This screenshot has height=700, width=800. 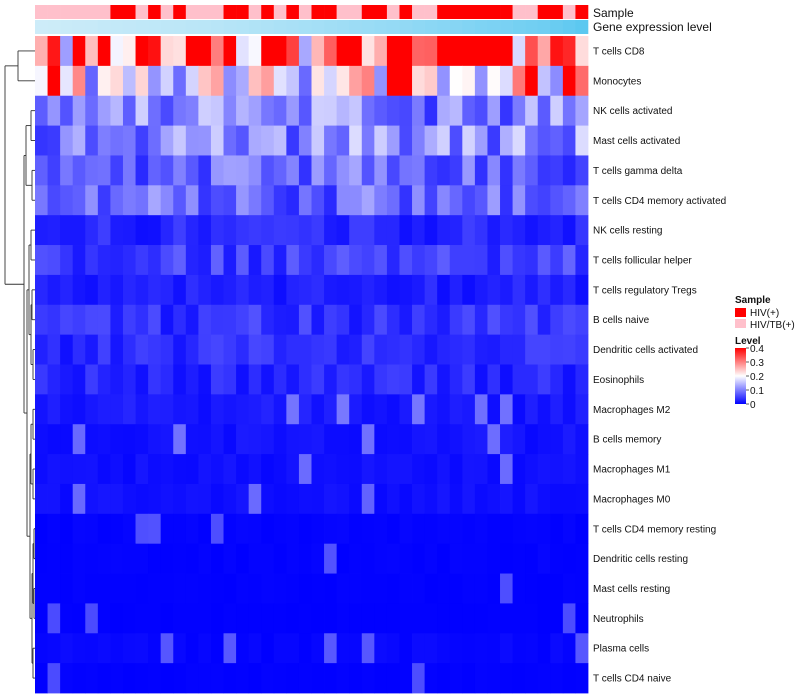 I want to click on row-label: Macrophages M1, so click(x=632, y=470).